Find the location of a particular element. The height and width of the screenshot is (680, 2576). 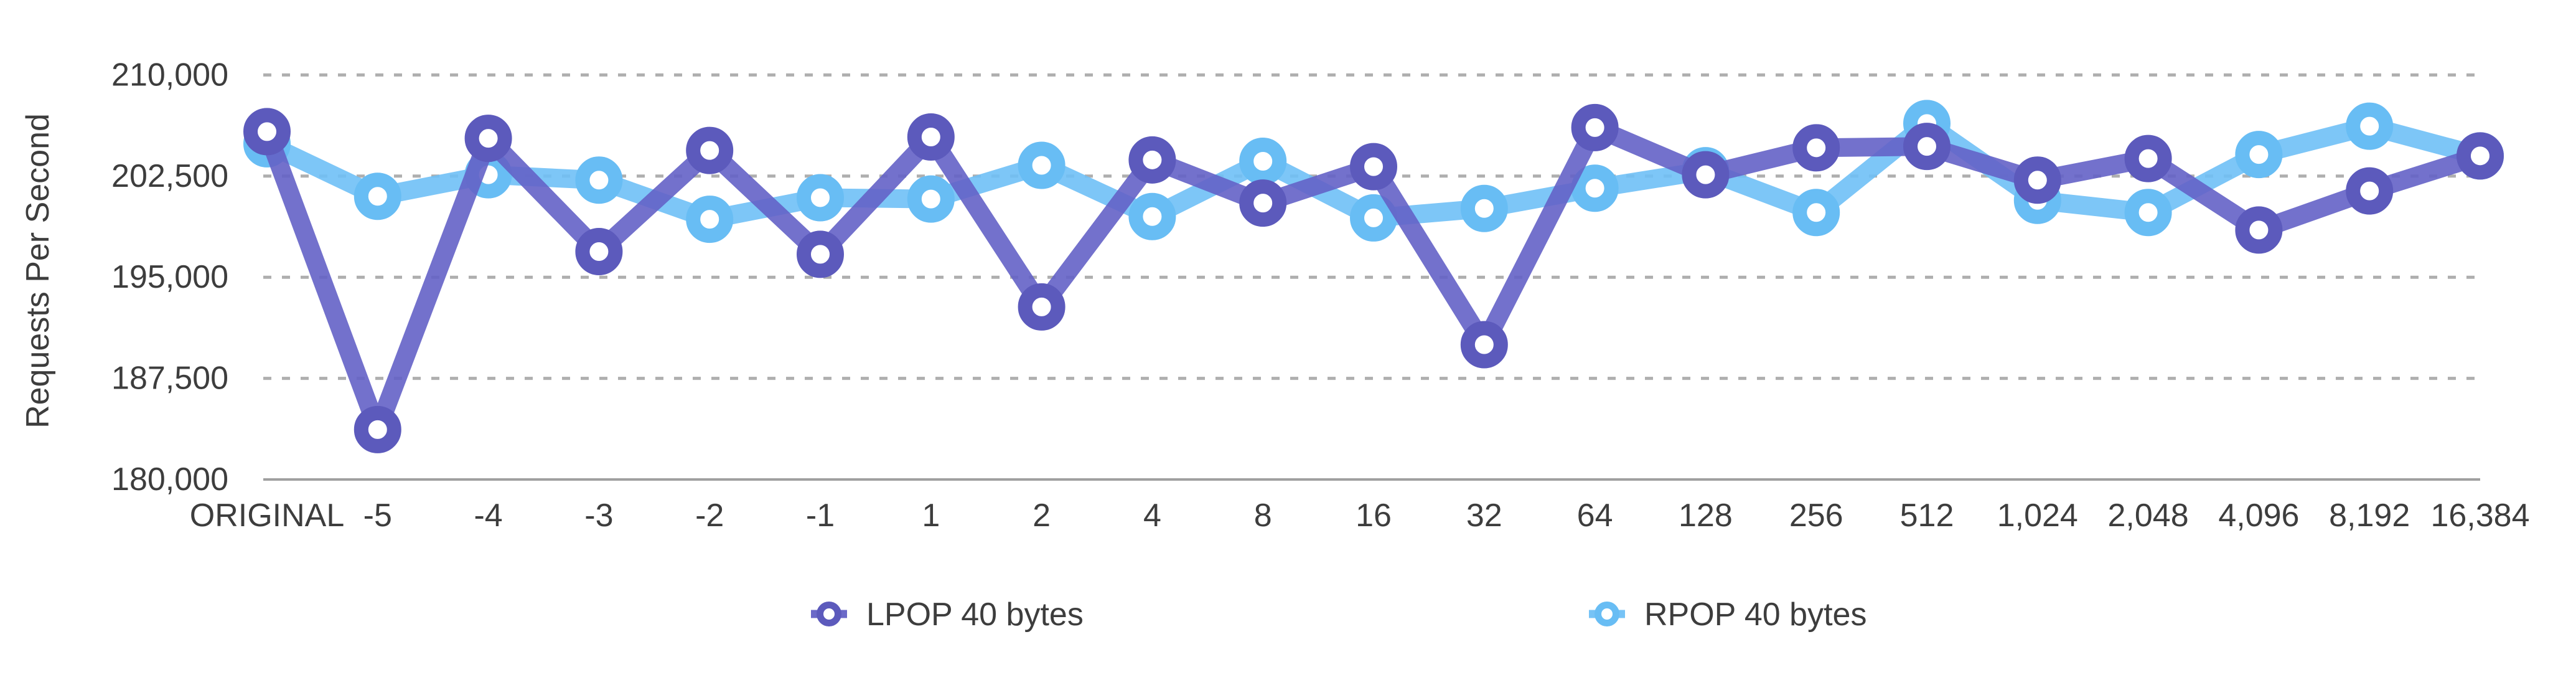

x-tick-label: 16,384 is located at coordinates (2479, 516).